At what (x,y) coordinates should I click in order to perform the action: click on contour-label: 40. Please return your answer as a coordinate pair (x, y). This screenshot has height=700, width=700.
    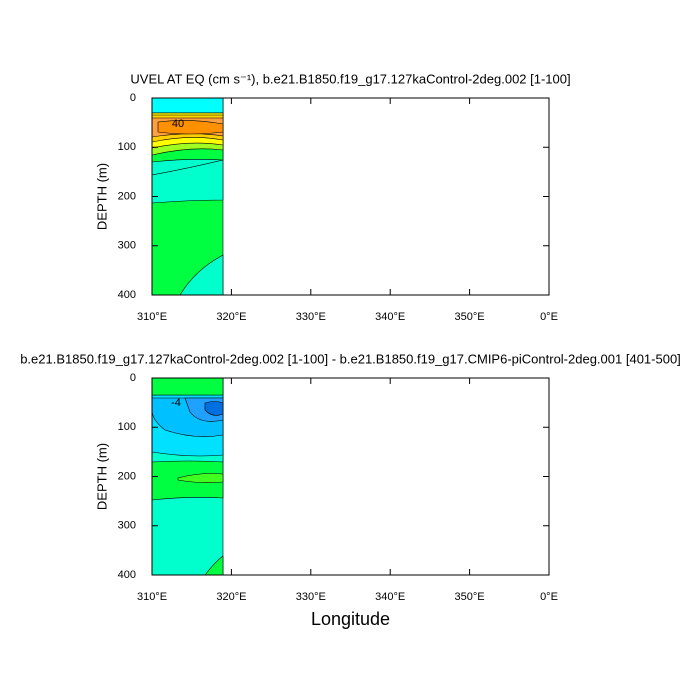
    Looking at the image, I should click on (178, 124).